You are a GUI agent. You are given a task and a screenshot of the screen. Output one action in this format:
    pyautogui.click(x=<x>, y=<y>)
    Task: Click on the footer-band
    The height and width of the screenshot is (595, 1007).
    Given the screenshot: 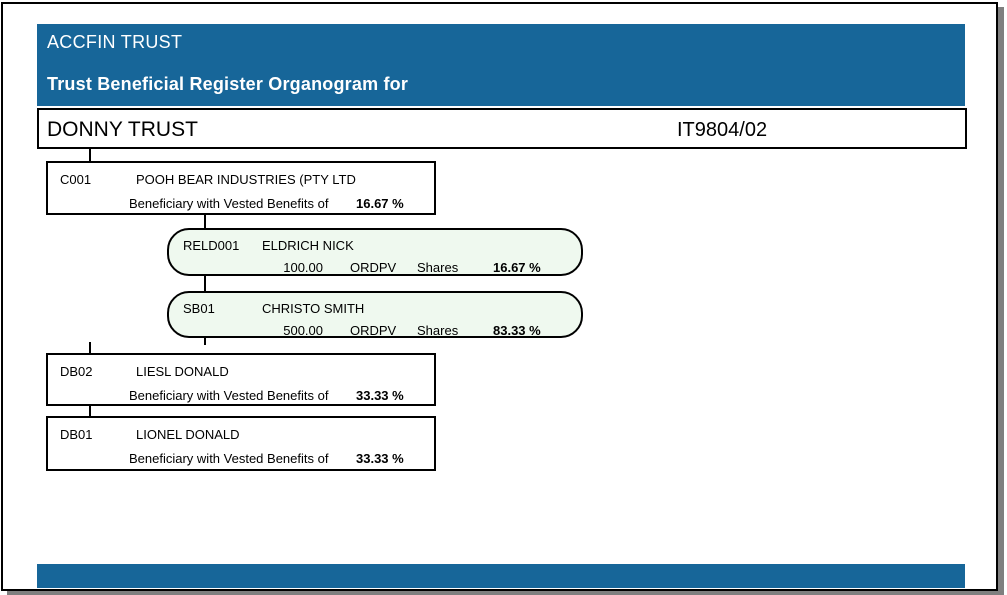 What is the action you would take?
    pyautogui.click(x=501, y=576)
    